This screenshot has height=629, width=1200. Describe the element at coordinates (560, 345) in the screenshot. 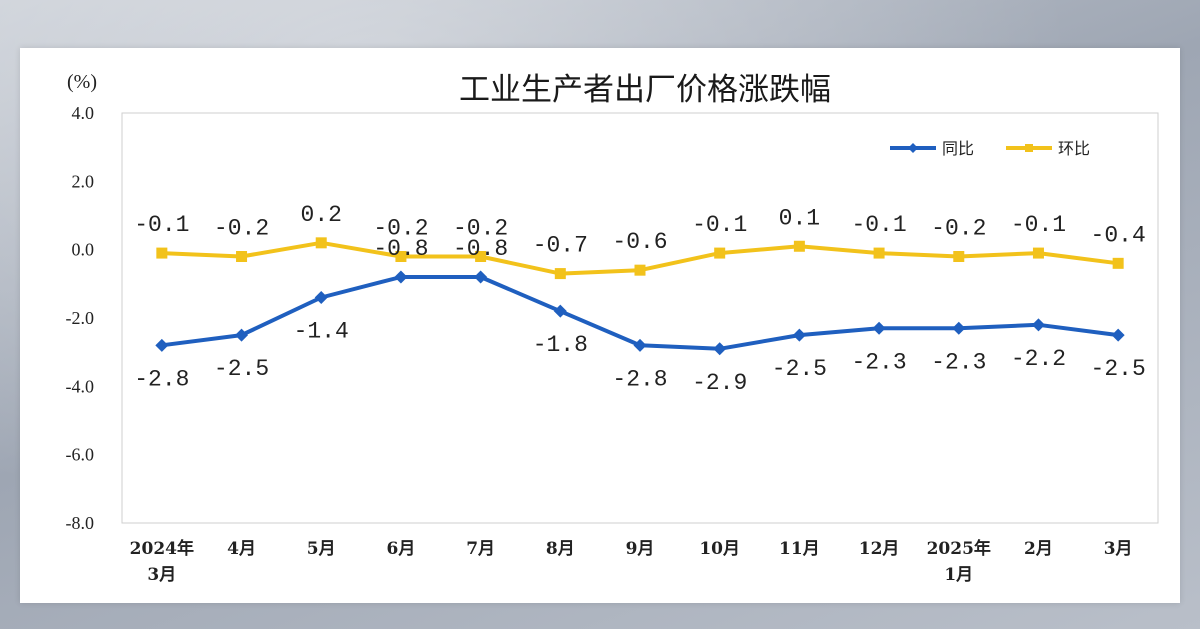

I see `data-label: -1.8` at that location.